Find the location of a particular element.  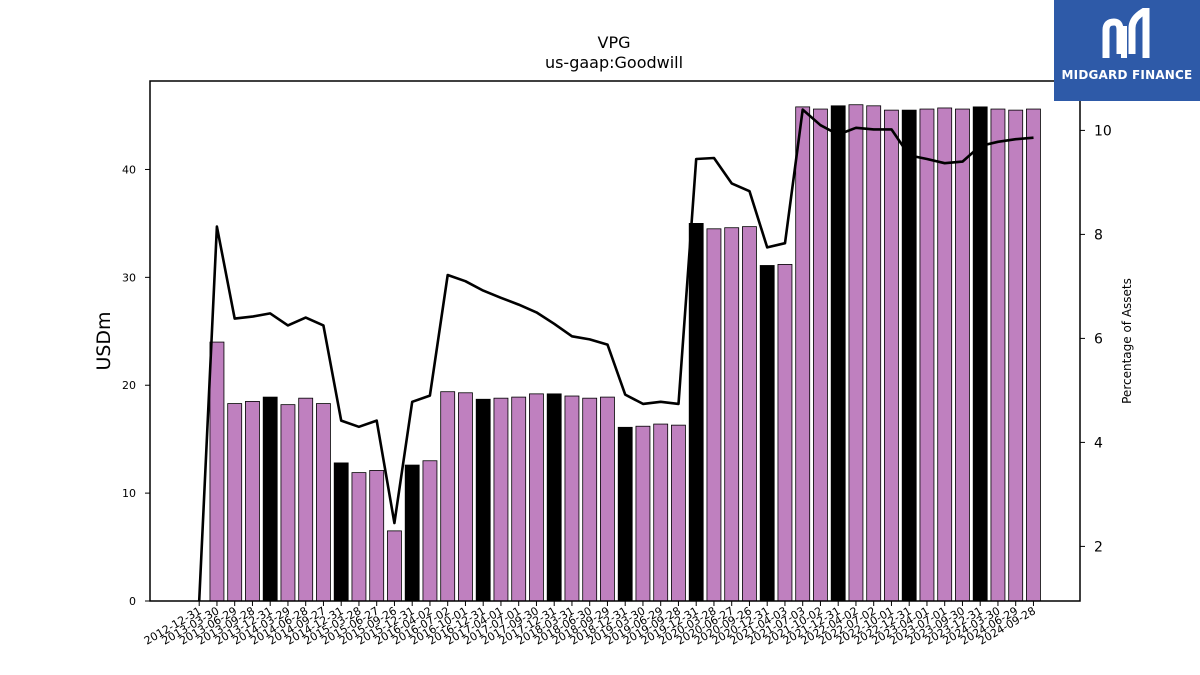

y-tick-label: 10 is located at coordinates (129, 493).